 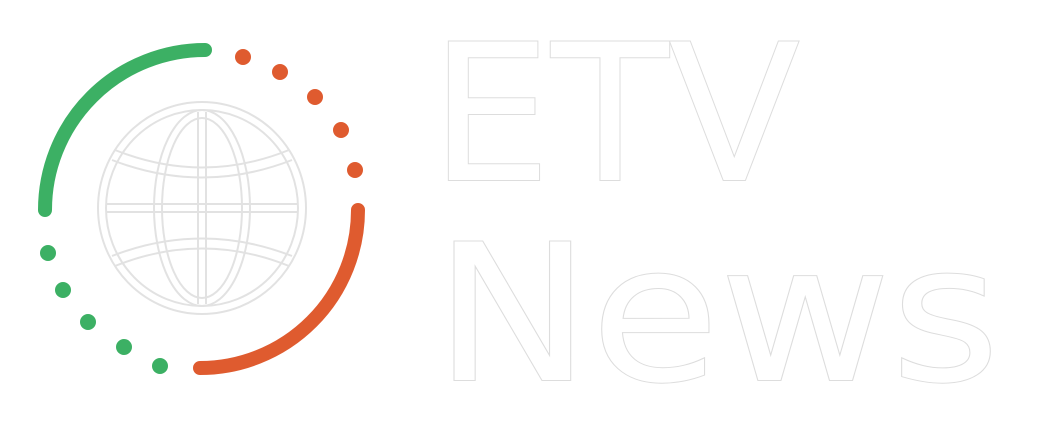 I want to click on orange-arc, so click(x=279, y=289).